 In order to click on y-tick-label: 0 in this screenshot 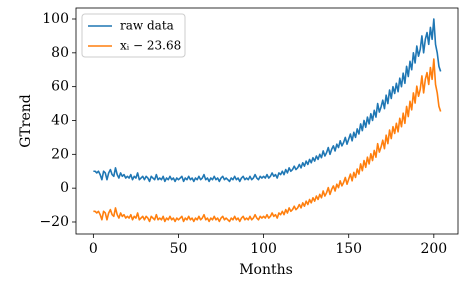, I will do `click(64, 188)`.